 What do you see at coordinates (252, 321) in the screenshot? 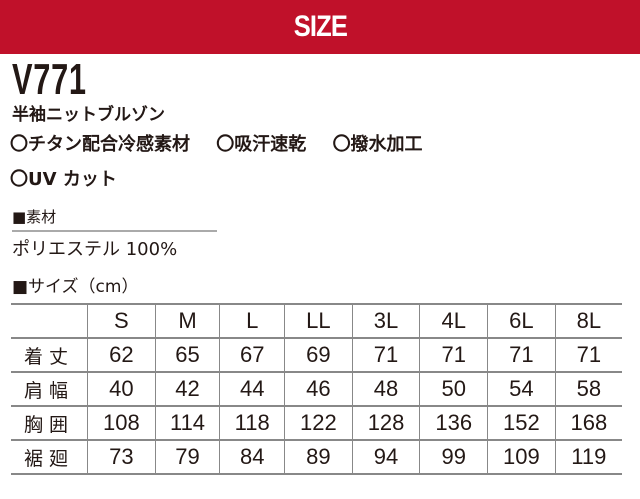
I see `column-header: L` at bounding box center [252, 321].